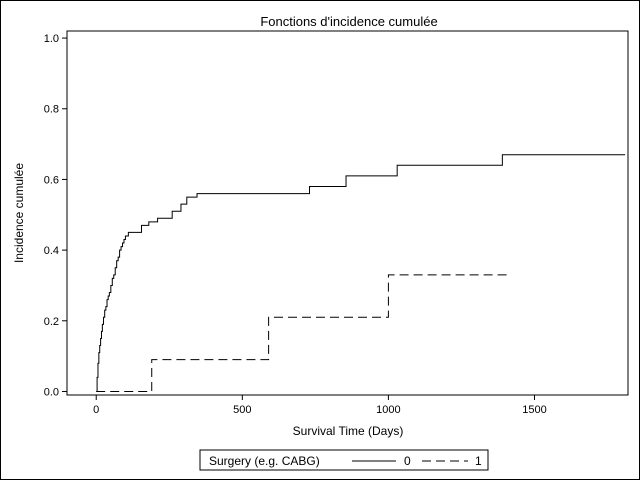 The width and height of the screenshot is (640, 480). I want to click on x-axis-label: Survival Time (Days), so click(348, 431).